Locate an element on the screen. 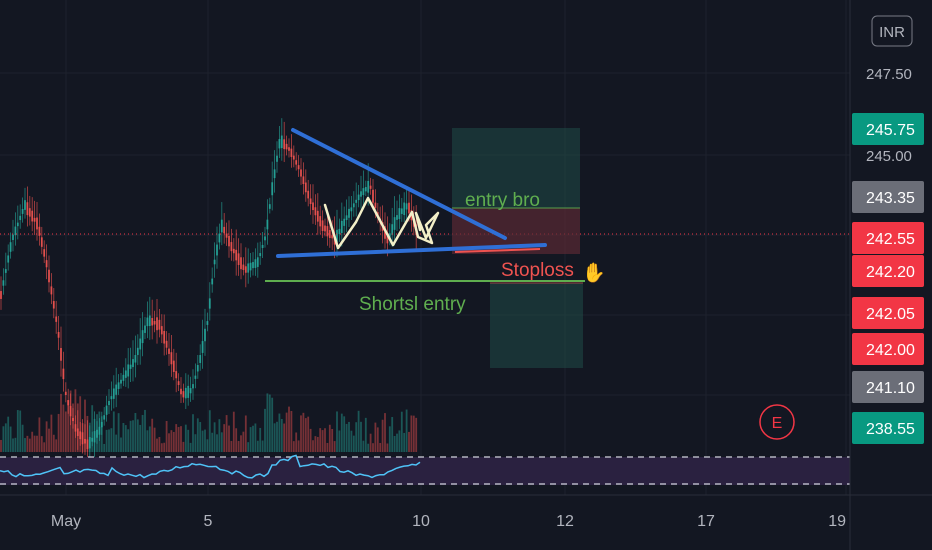  time-tick-19: 19 is located at coordinates (837, 521).